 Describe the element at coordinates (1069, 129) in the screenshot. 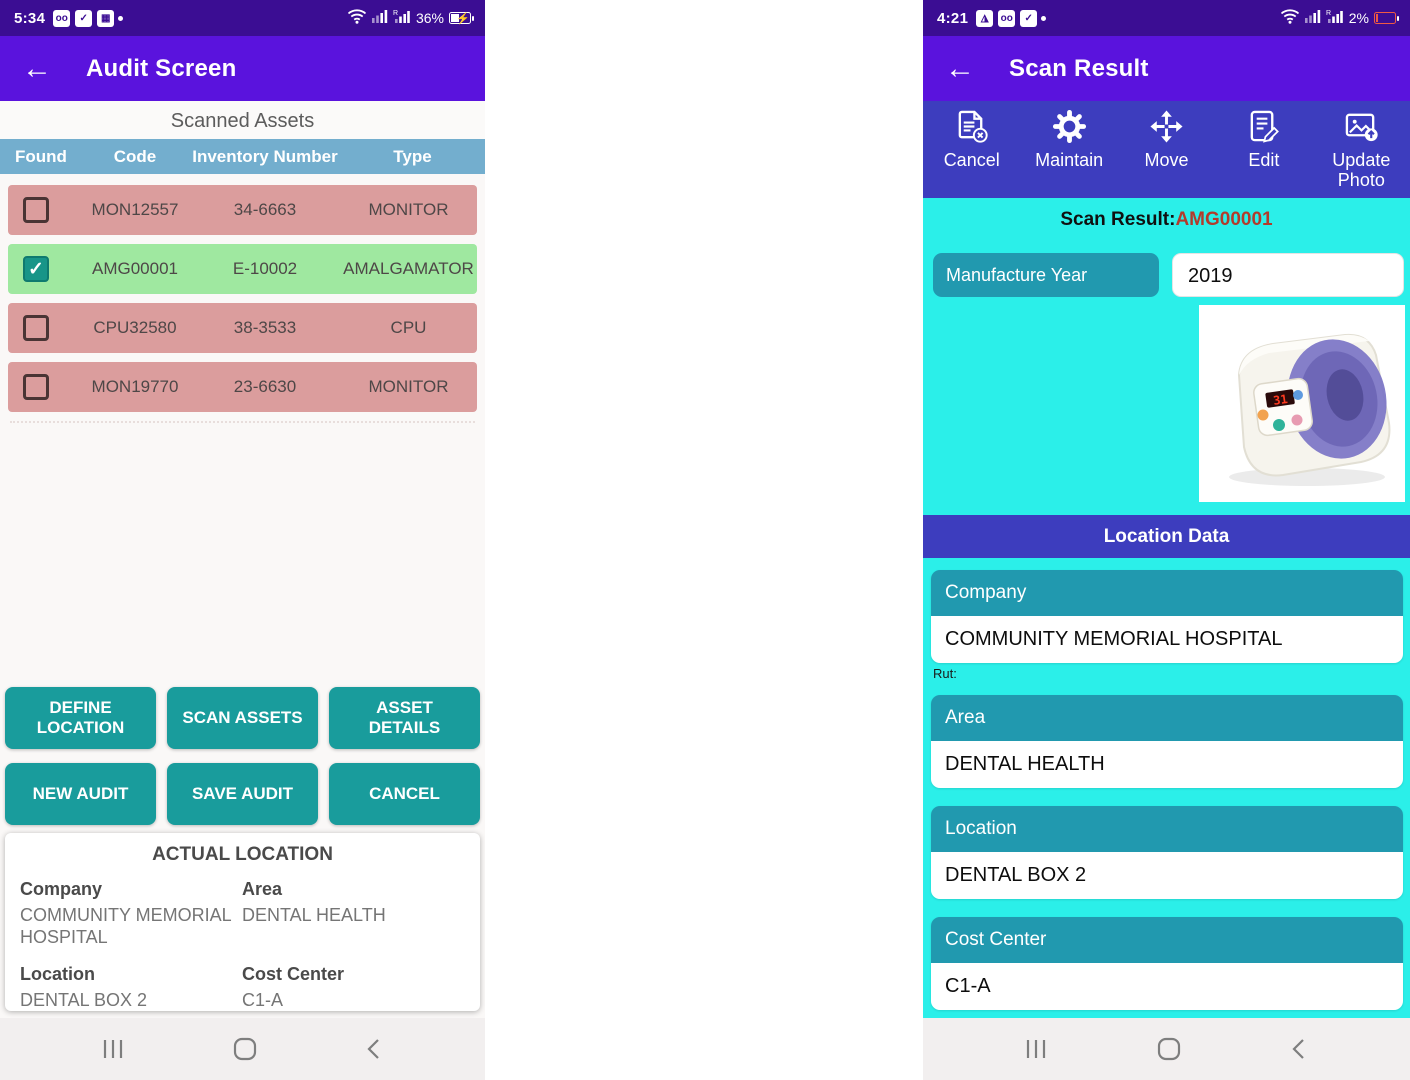

I see `gear-icon` at that location.